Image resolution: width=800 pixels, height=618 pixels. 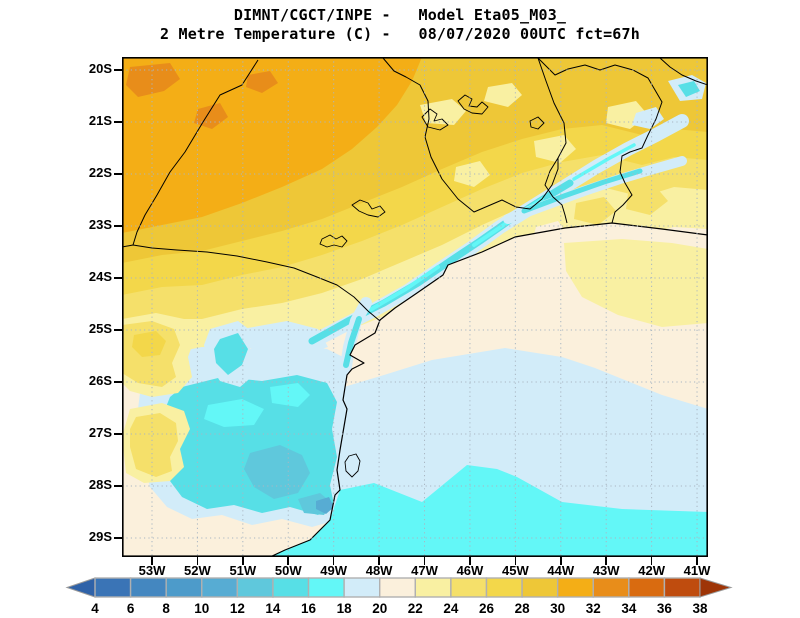 What do you see at coordinates (100, 276) in the screenshot?
I see `lat-label: 24S` at bounding box center [100, 276].